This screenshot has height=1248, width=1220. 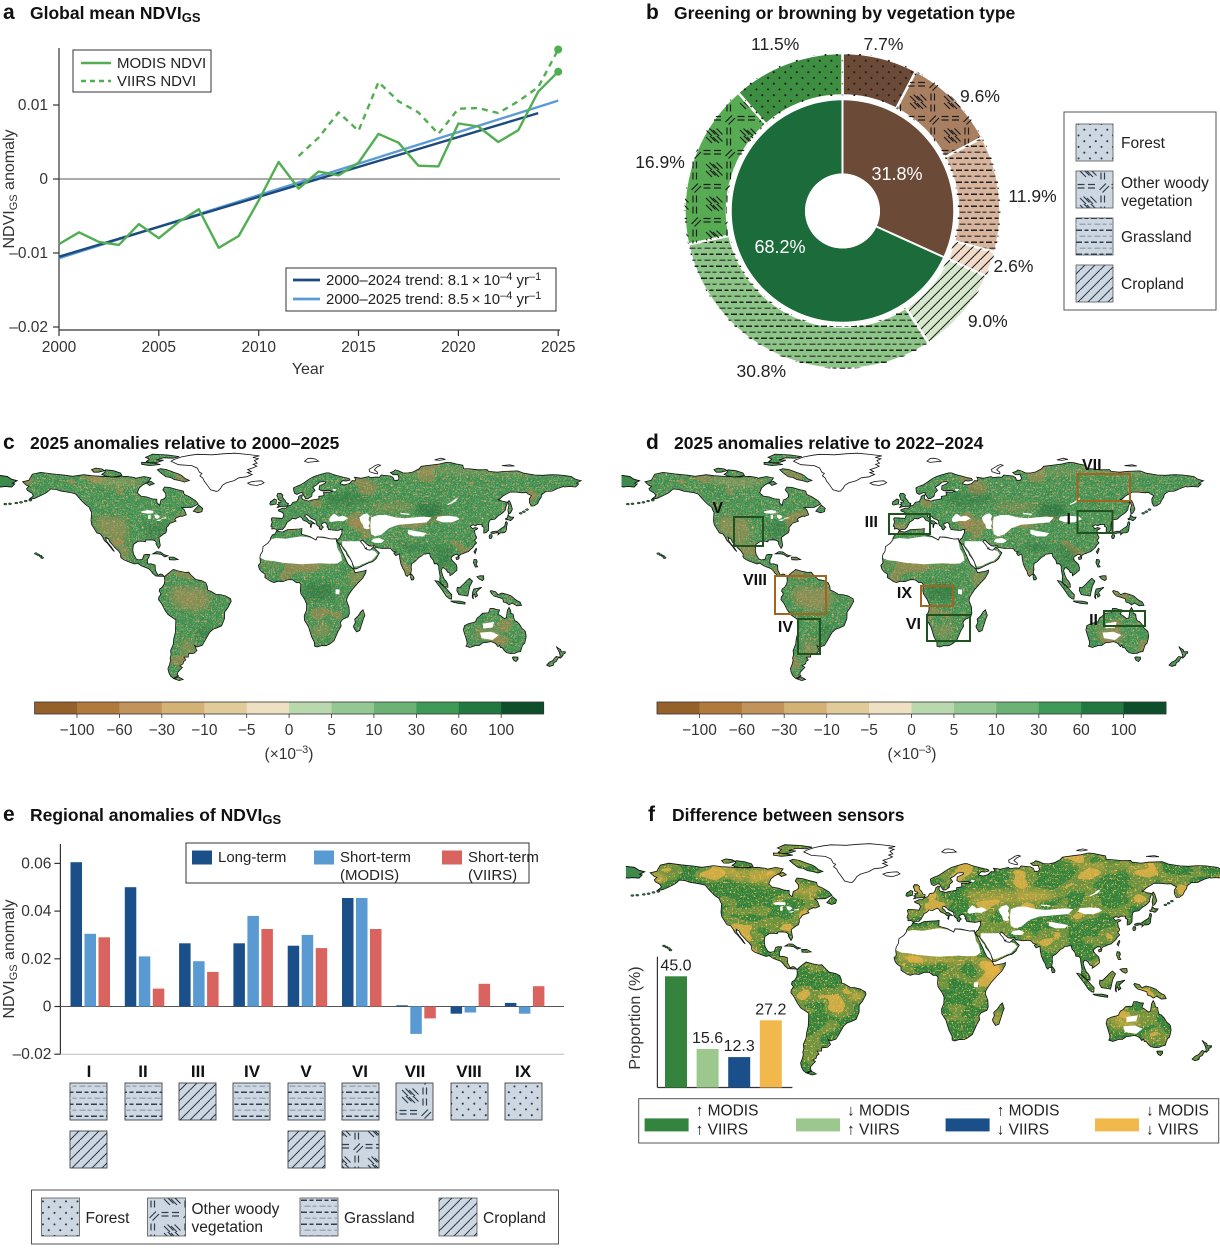 What do you see at coordinates (739, 1046) in the screenshot?
I see `svg-text: 12.3` at bounding box center [739, 1046].